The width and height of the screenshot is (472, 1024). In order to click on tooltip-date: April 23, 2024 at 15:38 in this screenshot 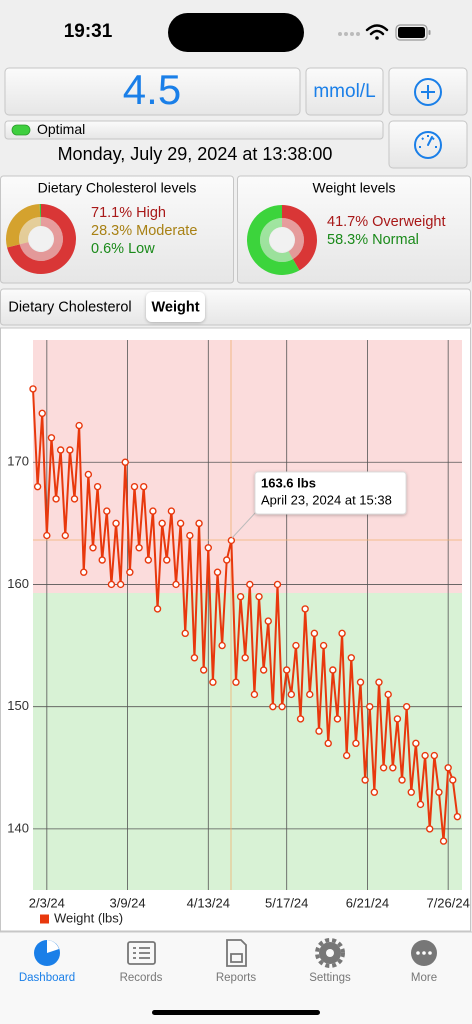, I will do `click(326, 499)`.